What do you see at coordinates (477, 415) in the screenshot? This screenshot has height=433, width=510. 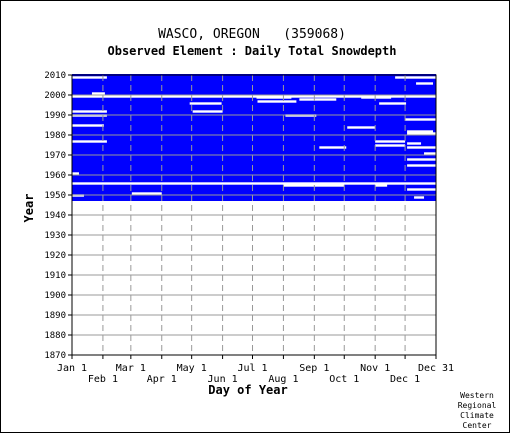 I see `credit-line: Climate` at bounding box center [477, 415].